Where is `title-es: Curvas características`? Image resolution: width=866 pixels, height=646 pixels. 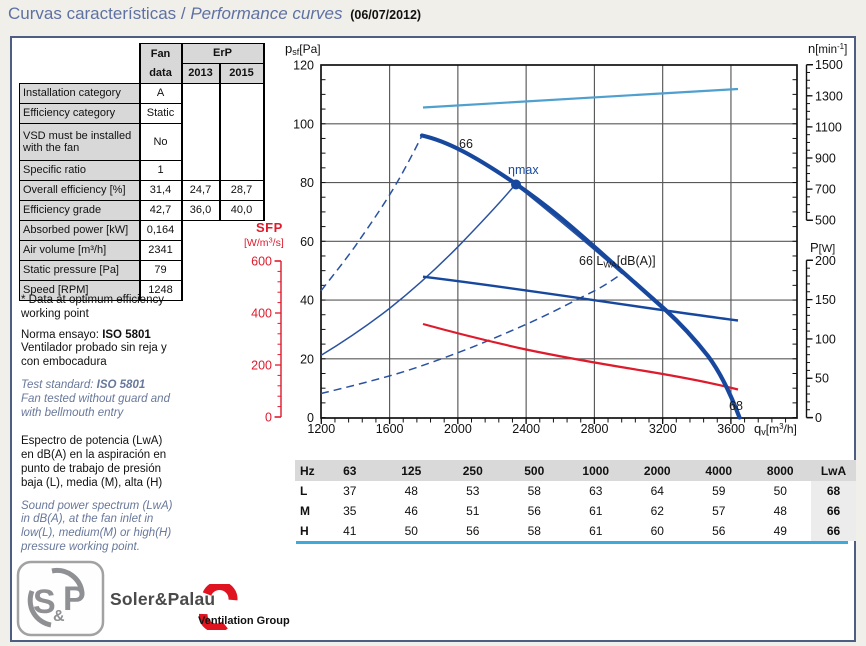
title-es: Curvas características is located at coordinates (92, 13).